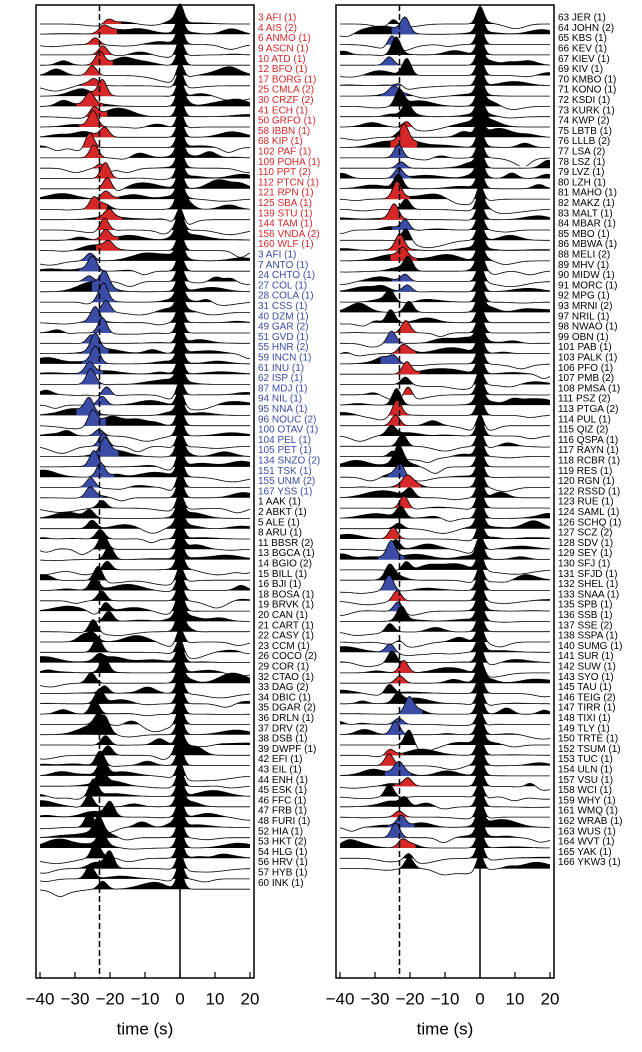  Describe the element at coordinates (585, 543) in the screenshot. I see `station-label: 128 SDV (1)` at that location.